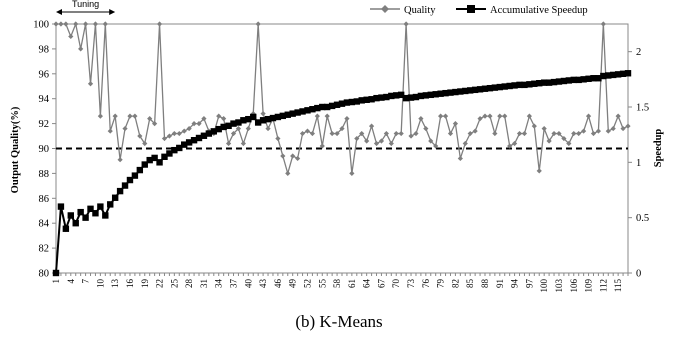 The height and width of the screenshot is (338, 678). What do you see at coordinates (145, 284) in the screenshot?
I see `x-tick-label: 19` at bounding box center [145, 284].